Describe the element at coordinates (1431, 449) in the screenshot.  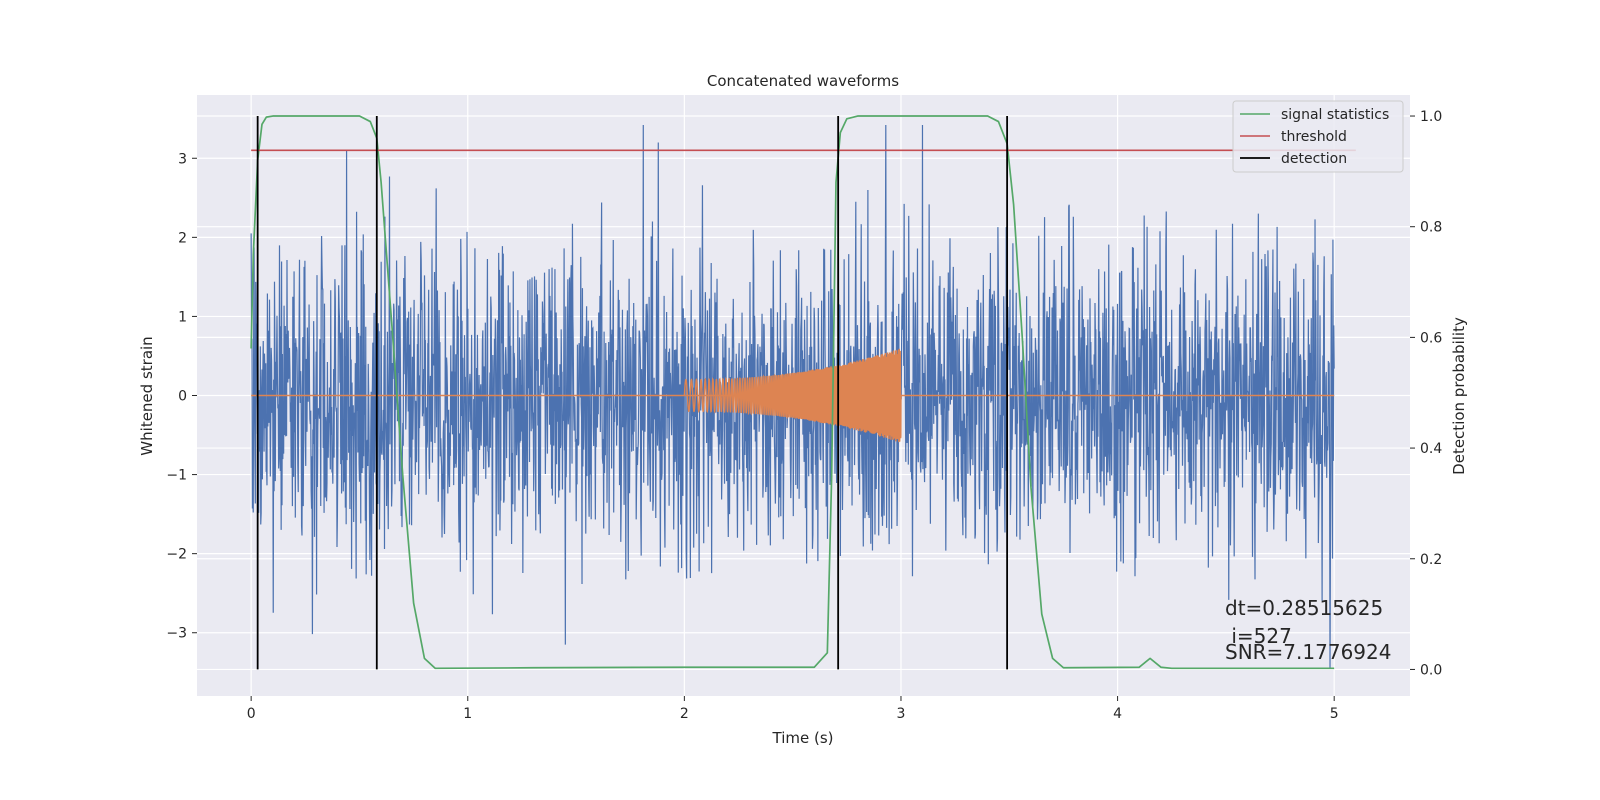
I see `y-right-tick-label: 0.4` at that location.